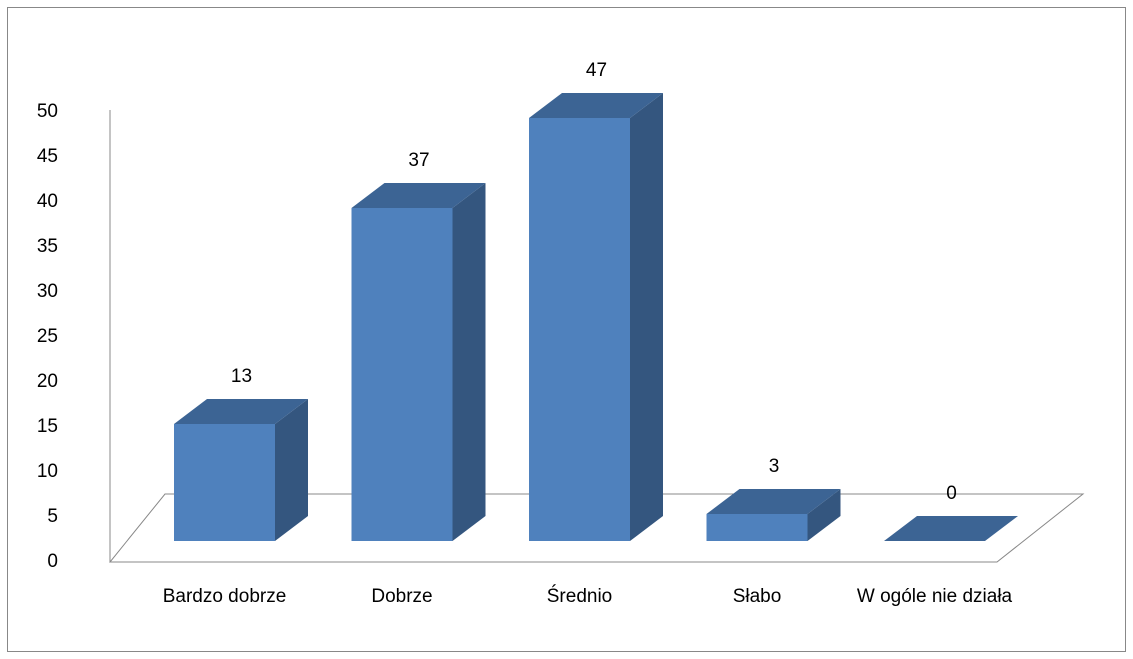 The height and width of the screenshot is (659, 1133). What do you see at coordinates (47, 336) in the screenshot?
I see `y-tick-label: 25` at bounding box center [47, 336].